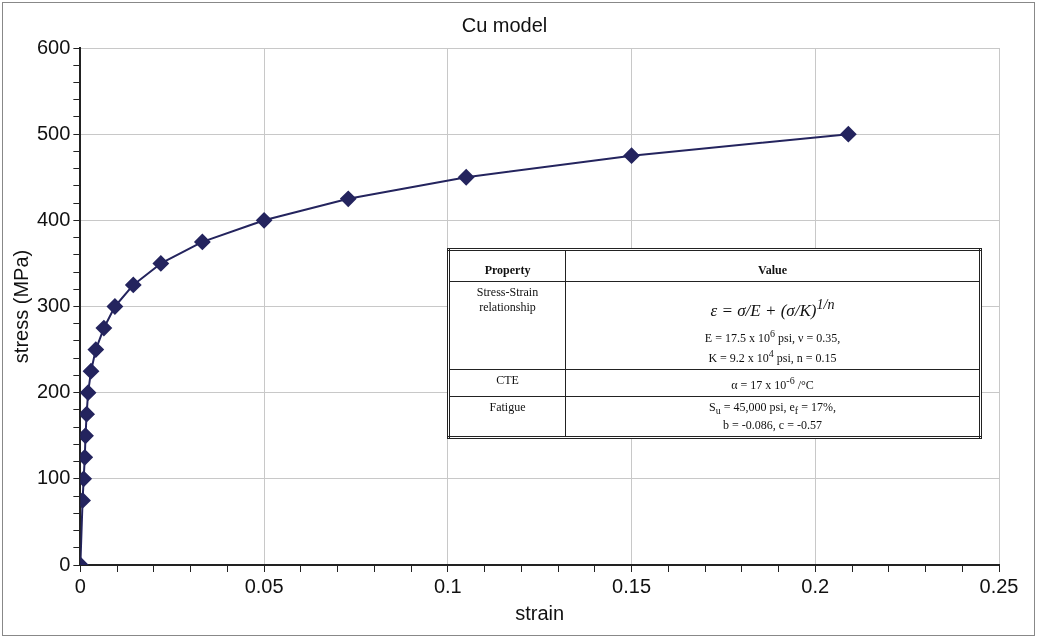 This screenshot has height=640, width=1039. I want to click on y-tick-label: 600, so click(53, 46).